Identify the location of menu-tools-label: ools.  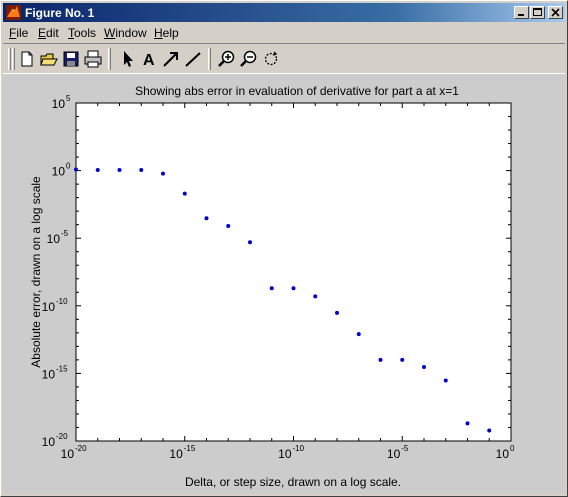
(85, 33).